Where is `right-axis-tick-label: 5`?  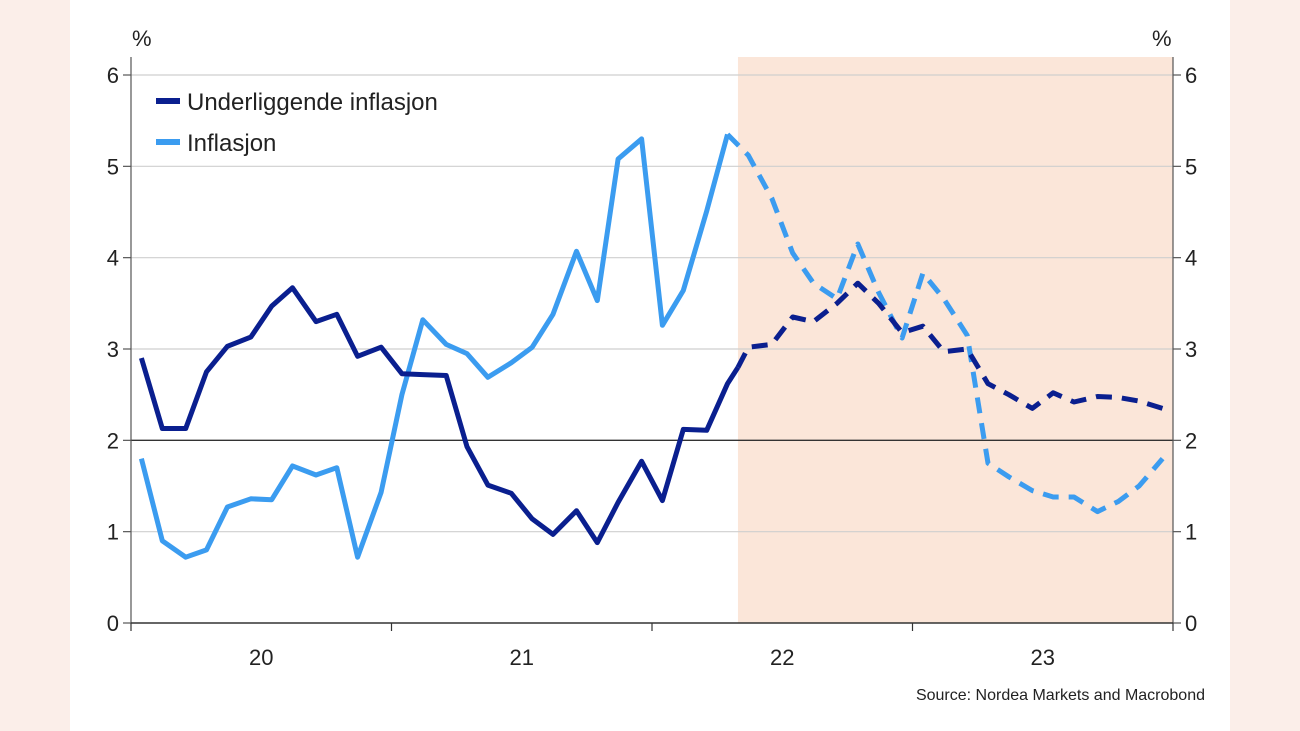
right-axis-tick-label: 5 is located at coordinates (1191, 166).